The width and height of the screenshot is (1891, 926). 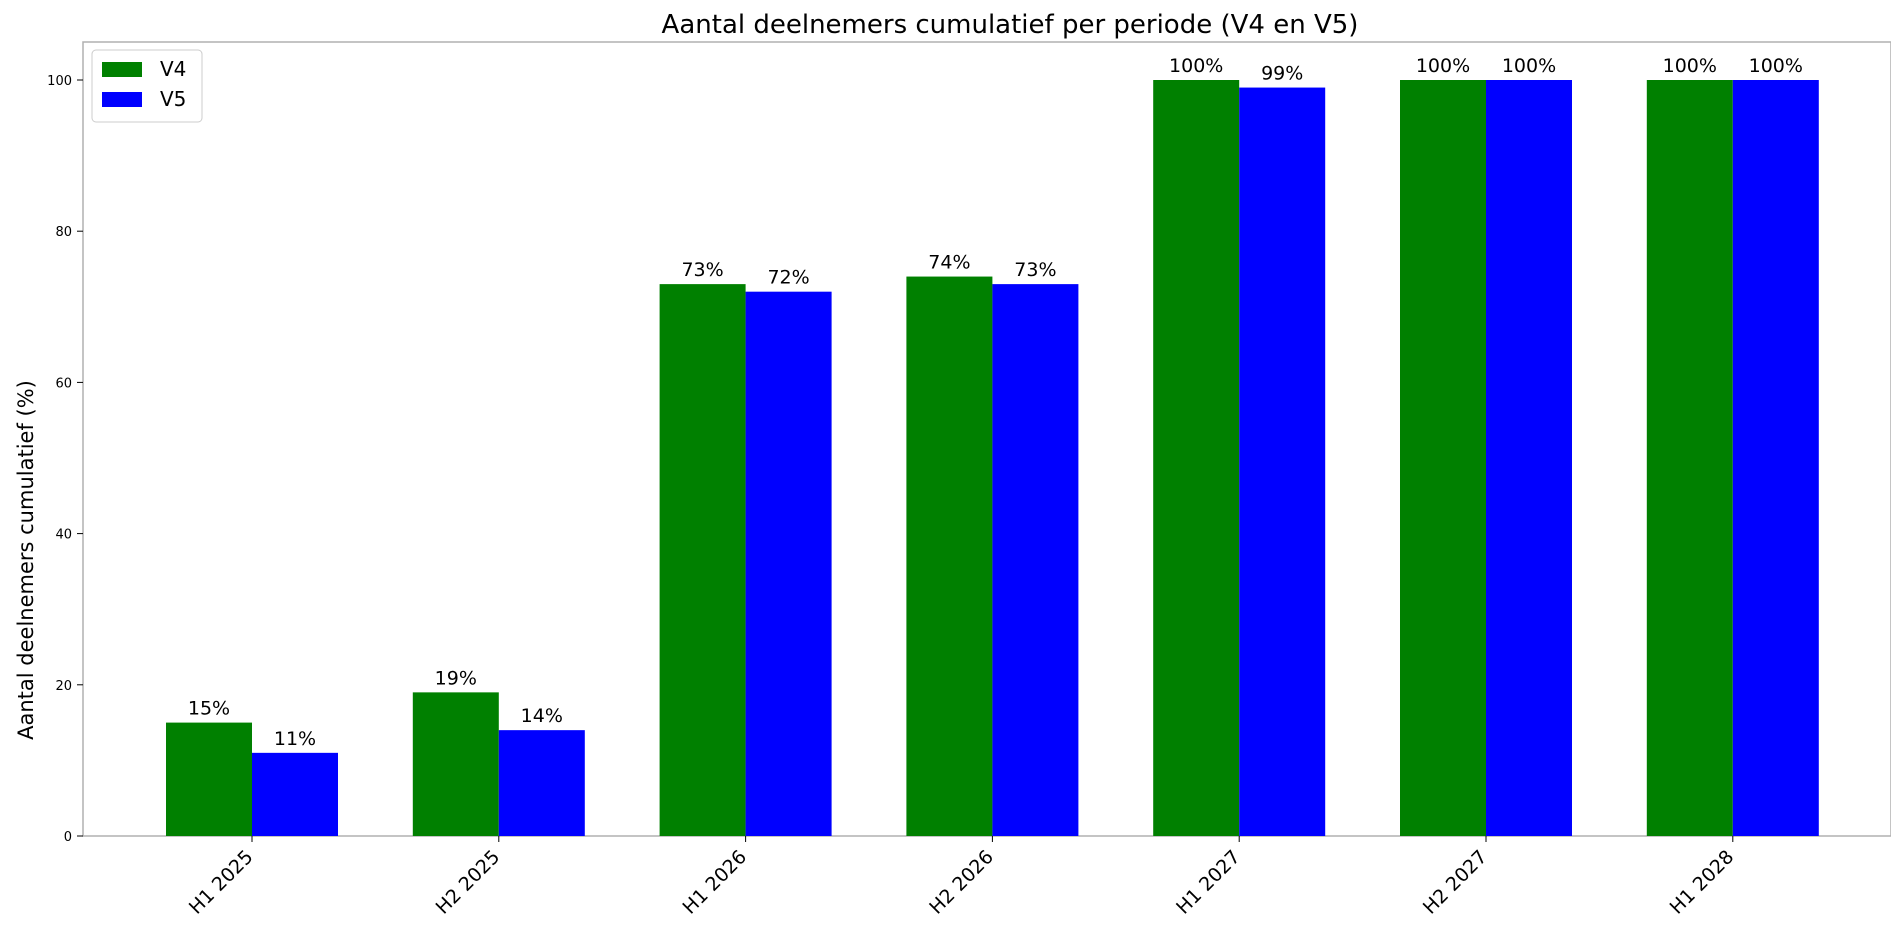 I want to click on legend-label-v5: V5, so click(x=173, y=99).